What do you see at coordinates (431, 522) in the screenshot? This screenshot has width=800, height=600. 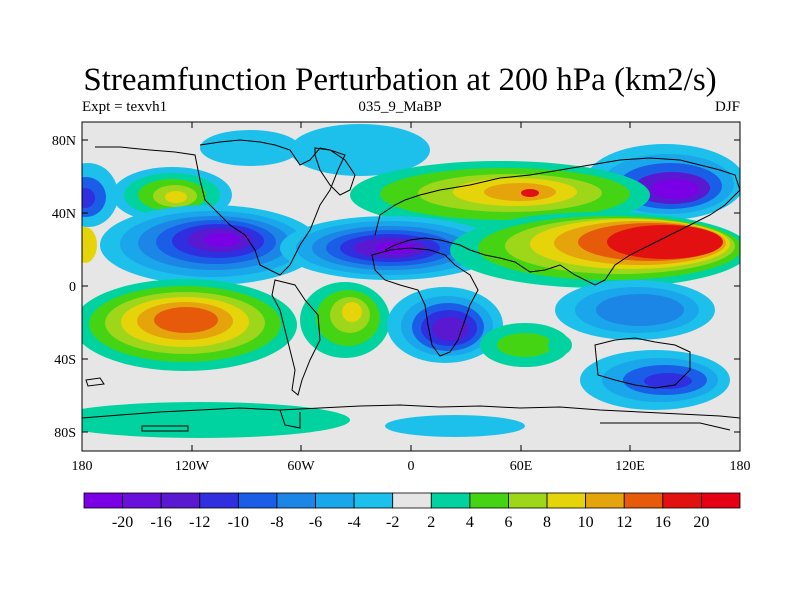 I see `colorbar-label: 2` at bounding box center [431, 522].